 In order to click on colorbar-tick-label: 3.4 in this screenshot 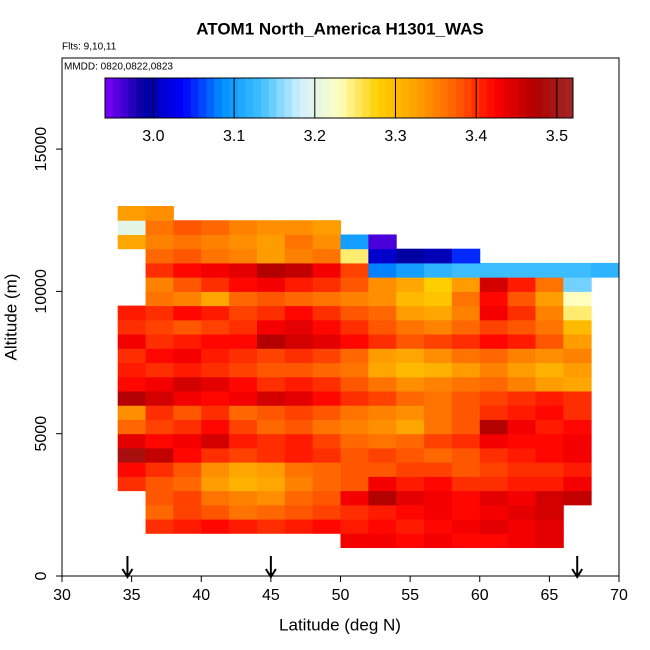, I will do `click(476, 136)`.